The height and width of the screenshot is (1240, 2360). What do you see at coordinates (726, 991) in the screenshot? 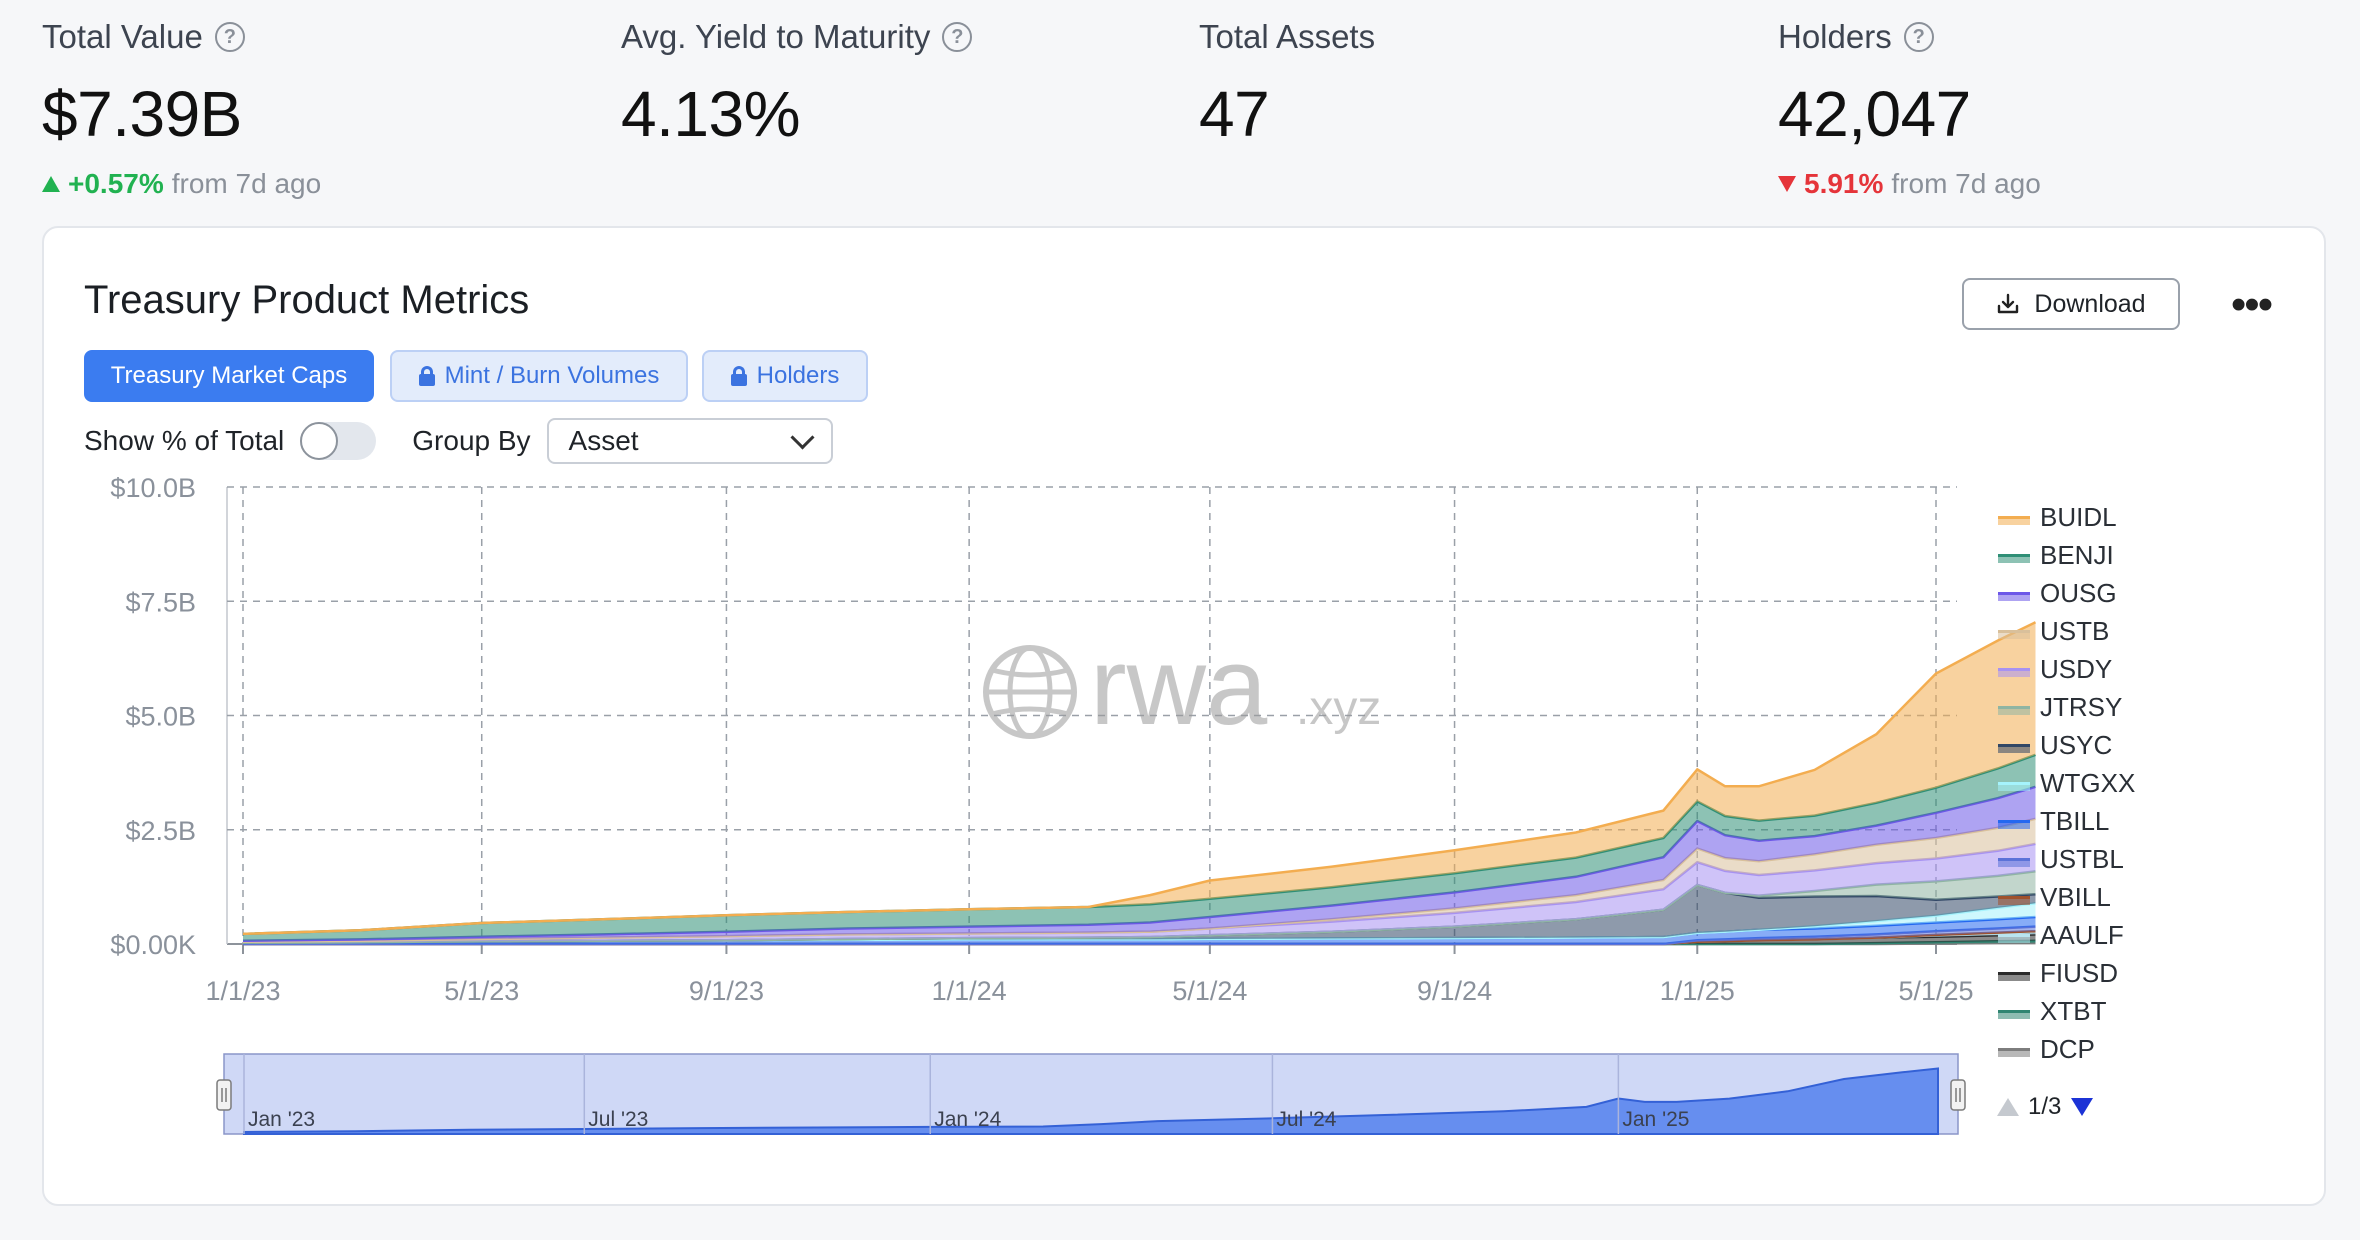
I see `x-tick-label: 9/1/23` at bounding box center [726, 991].